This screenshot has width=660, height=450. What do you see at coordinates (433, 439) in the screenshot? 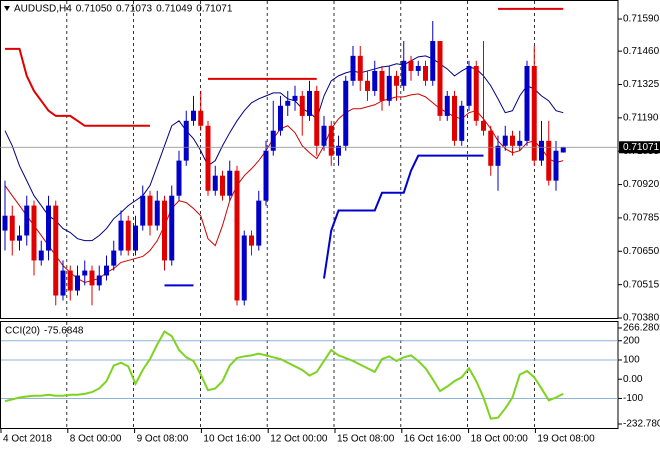
I see `x-tick-label: 16 Oct 16:00` at bounding box center [433, 439].